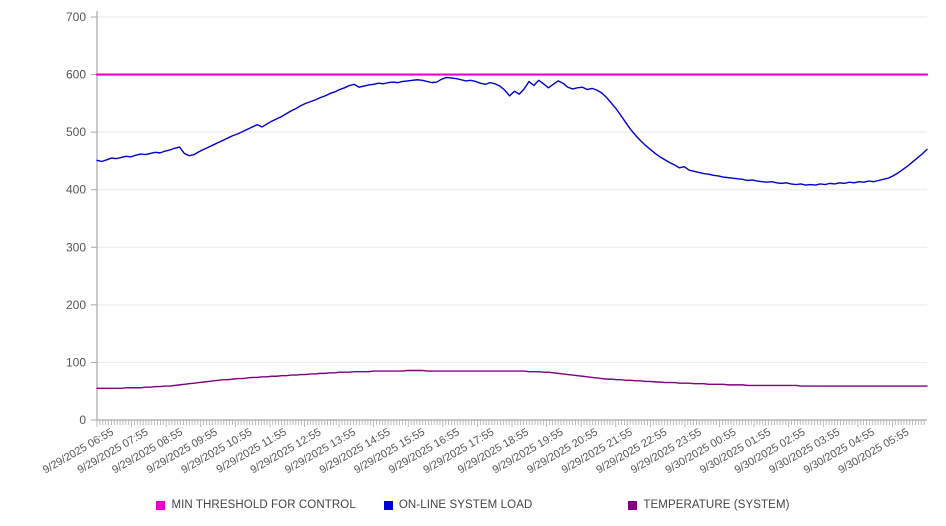  I want to click on y-axis-tick-labels: 0 100 200 300 400 500 600 700, so click(76, 218).